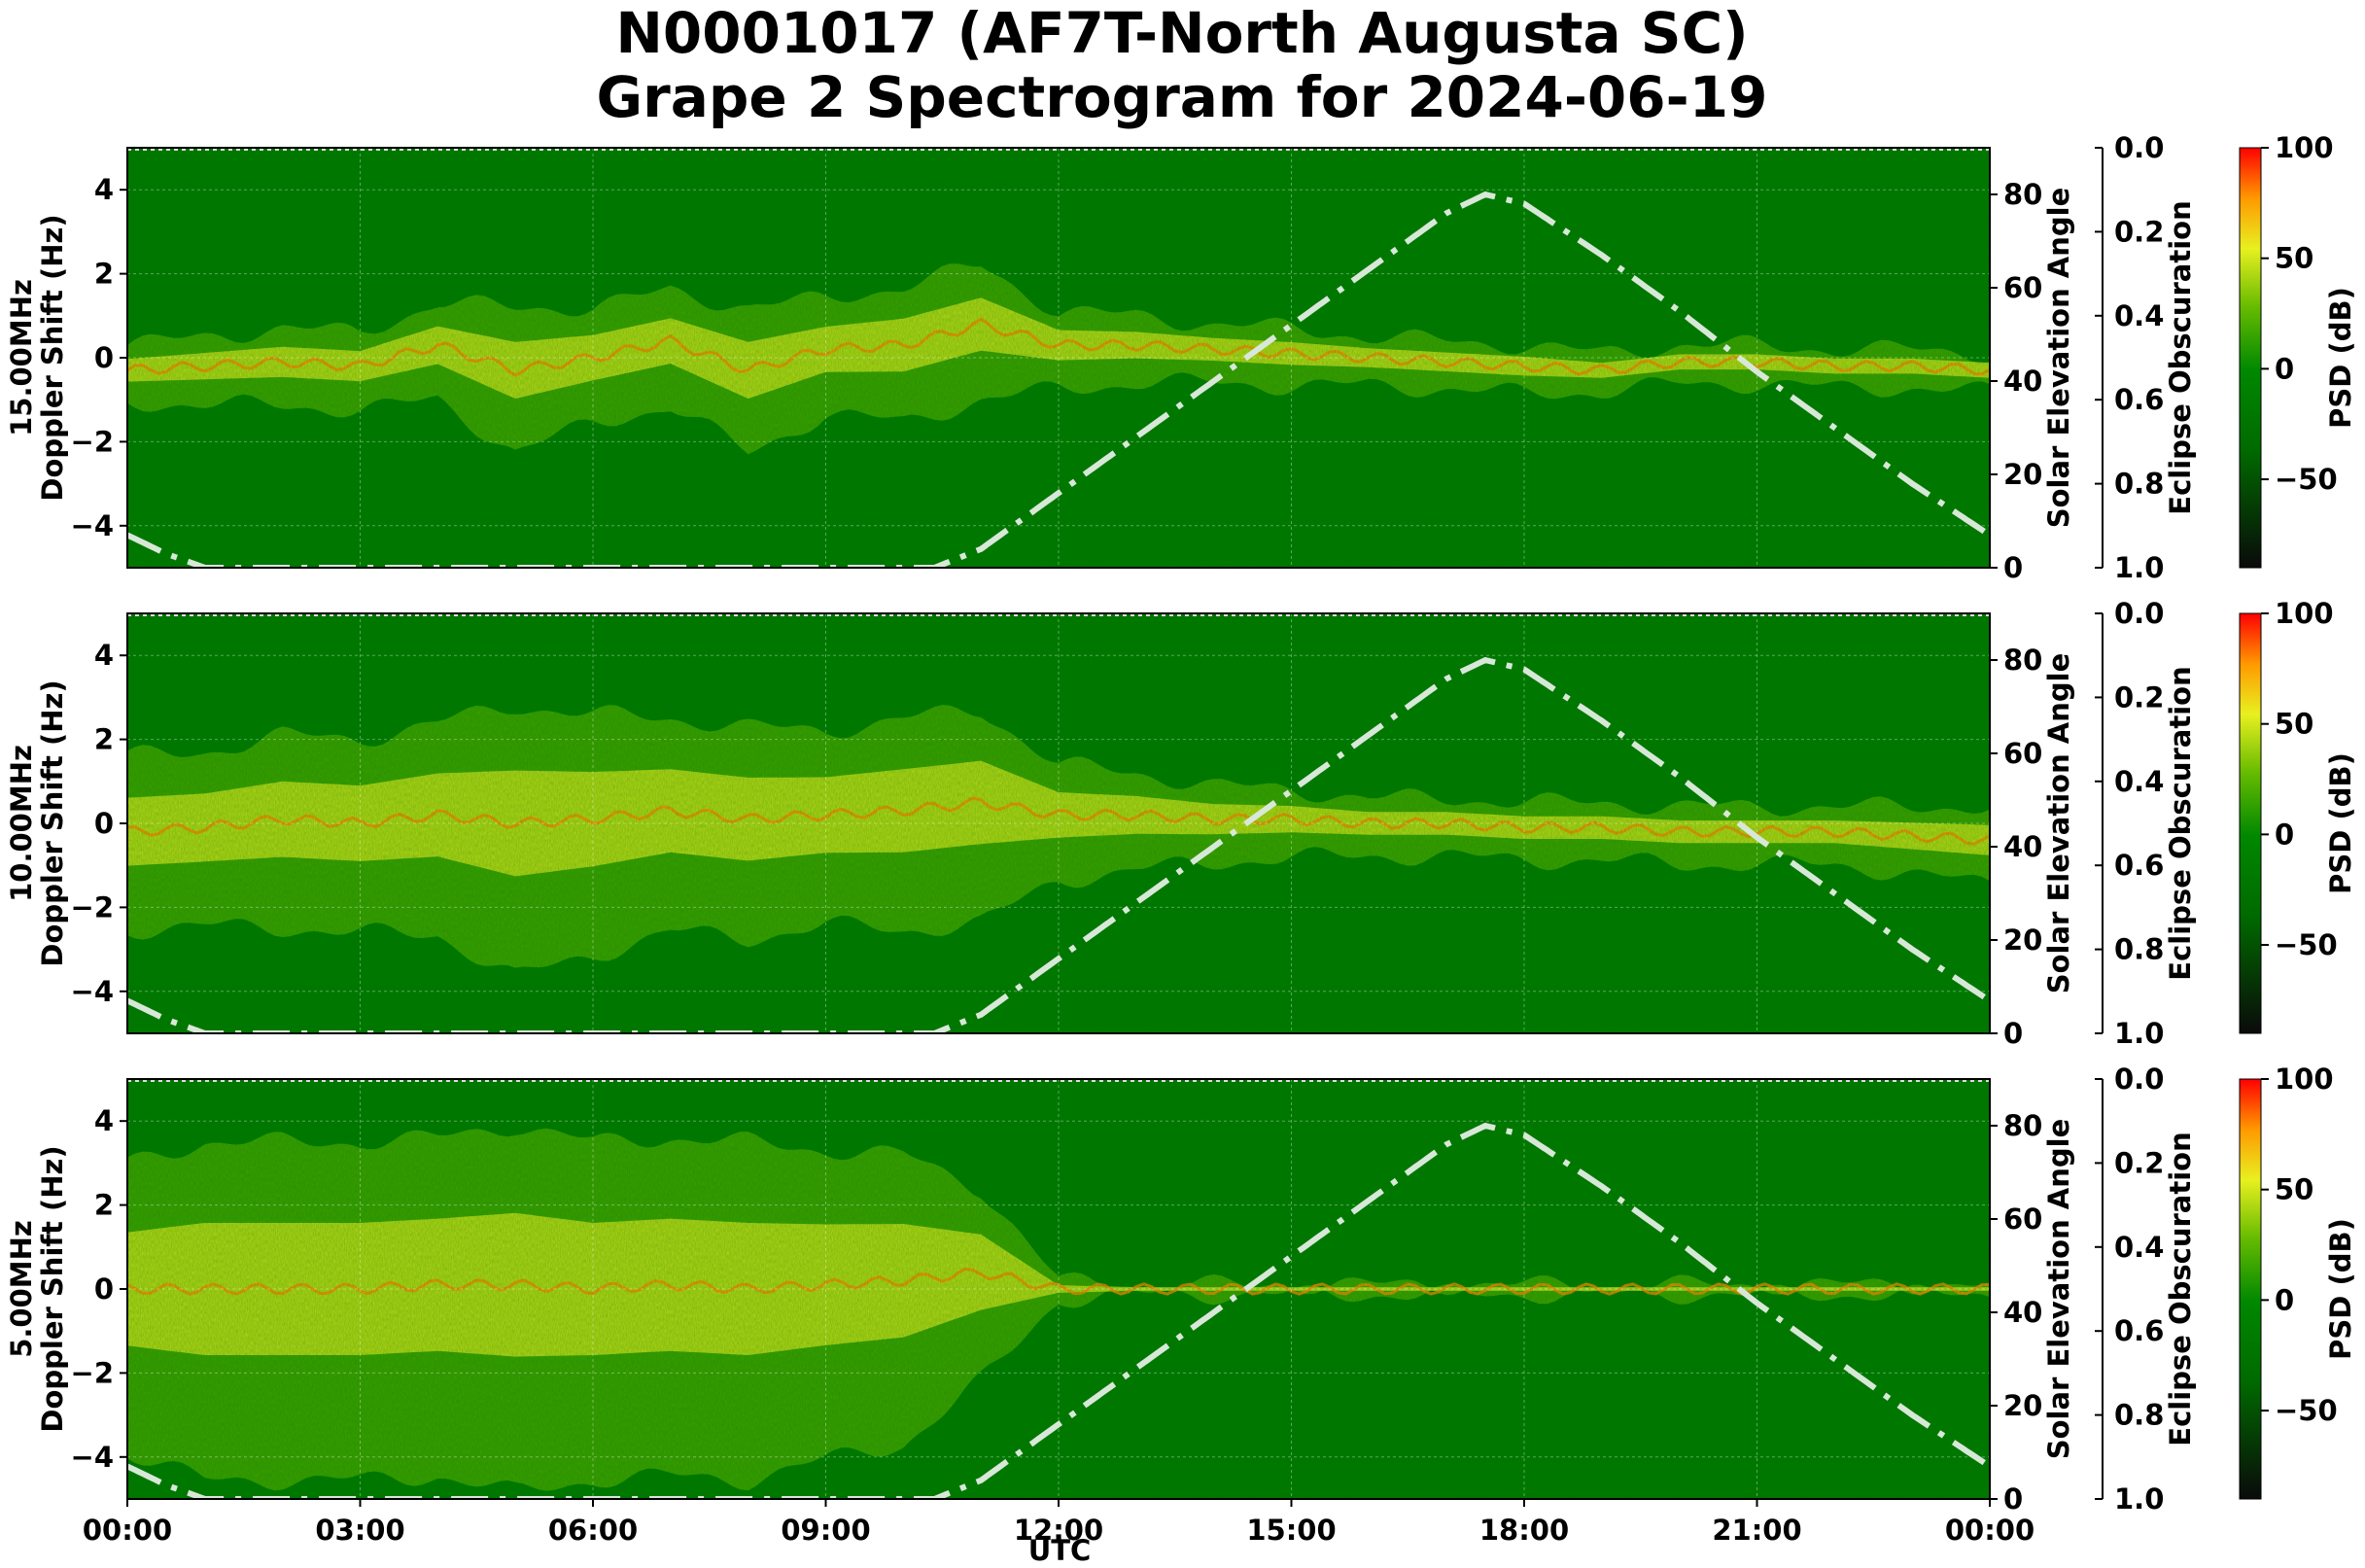  I want to click on x-tick-label: 21:00, so click(1756, 1530).